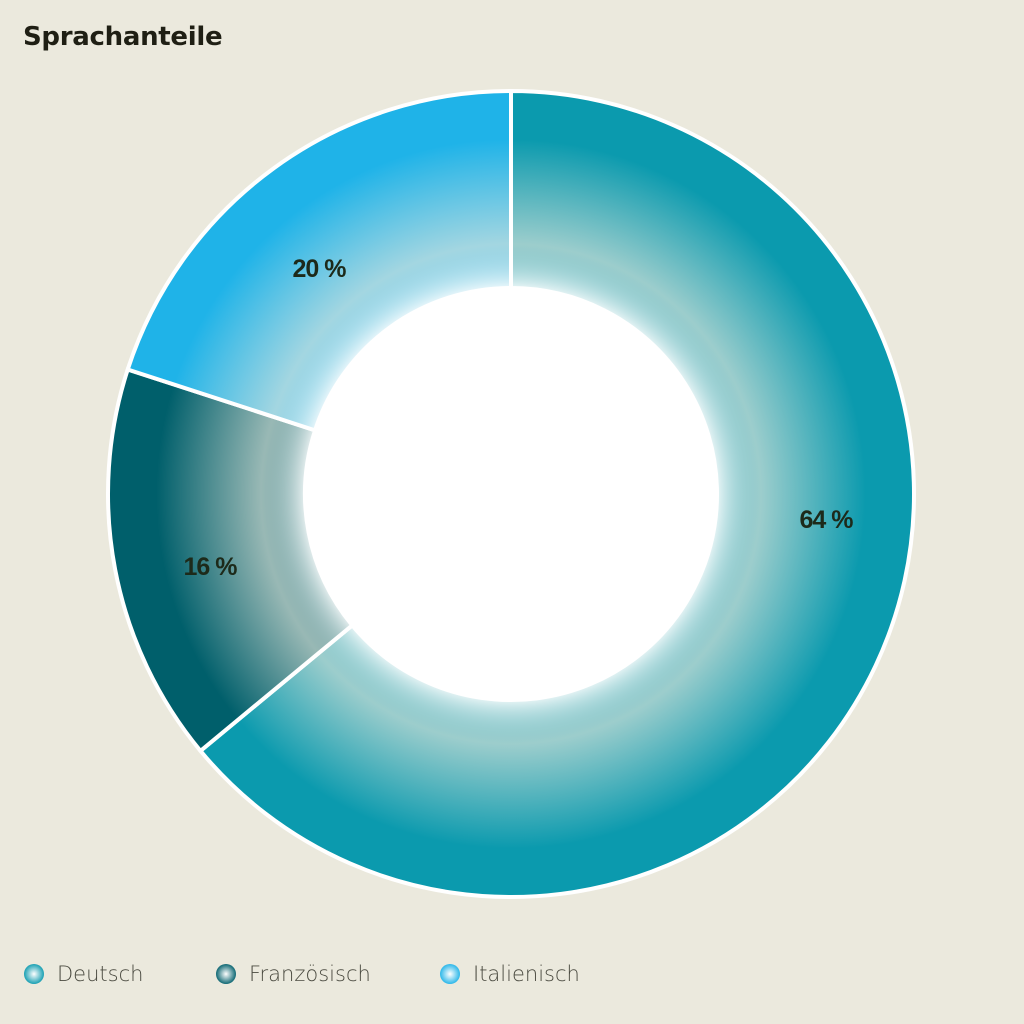  I want to click on legend-item-deutsch: Deutsch, so click(83, 974).